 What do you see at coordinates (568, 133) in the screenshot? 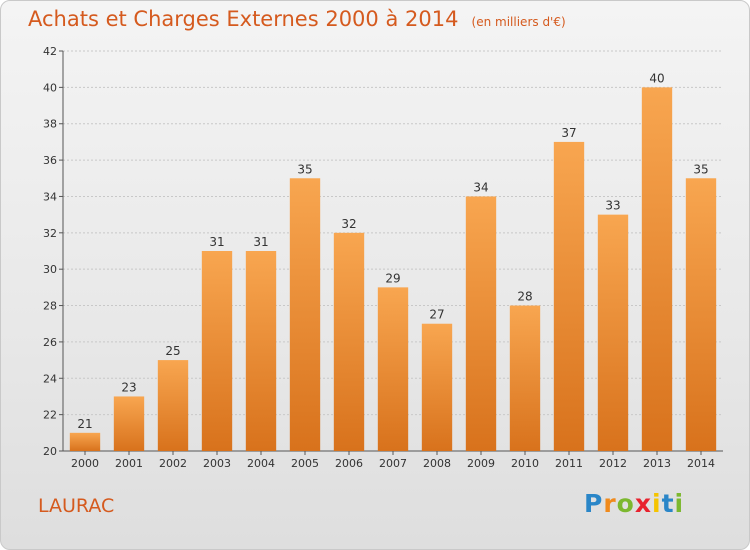
I see `bar-value-label: 37` at bounding box center [568, 133].